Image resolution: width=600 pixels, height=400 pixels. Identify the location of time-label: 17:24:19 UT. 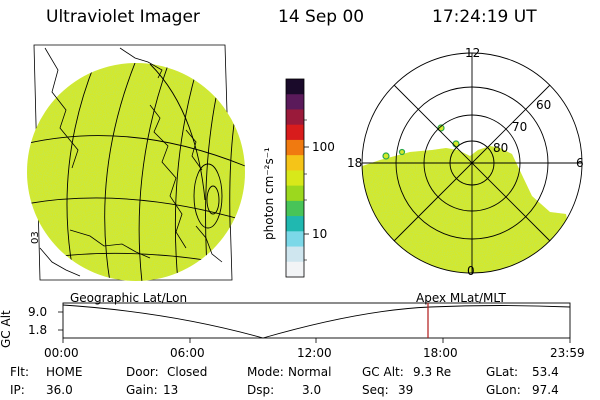
(484, 17).